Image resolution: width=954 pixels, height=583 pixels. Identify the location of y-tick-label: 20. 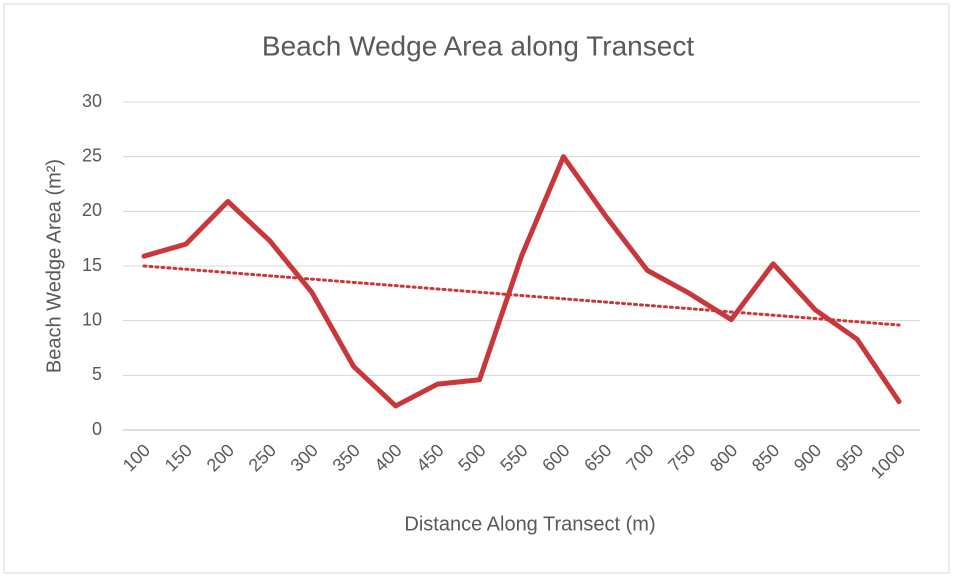
(92, 210).